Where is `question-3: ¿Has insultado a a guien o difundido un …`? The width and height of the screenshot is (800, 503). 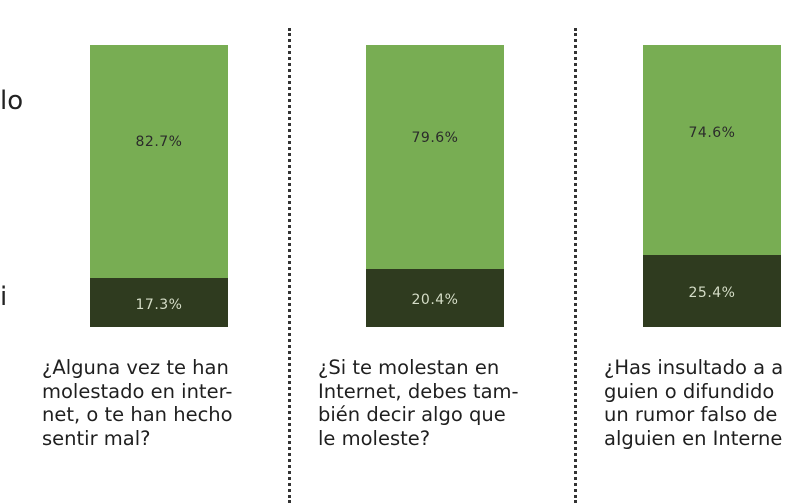
question-3: ¿Has insultado a a guien o difundido un … is located at coordinates (693, 403).